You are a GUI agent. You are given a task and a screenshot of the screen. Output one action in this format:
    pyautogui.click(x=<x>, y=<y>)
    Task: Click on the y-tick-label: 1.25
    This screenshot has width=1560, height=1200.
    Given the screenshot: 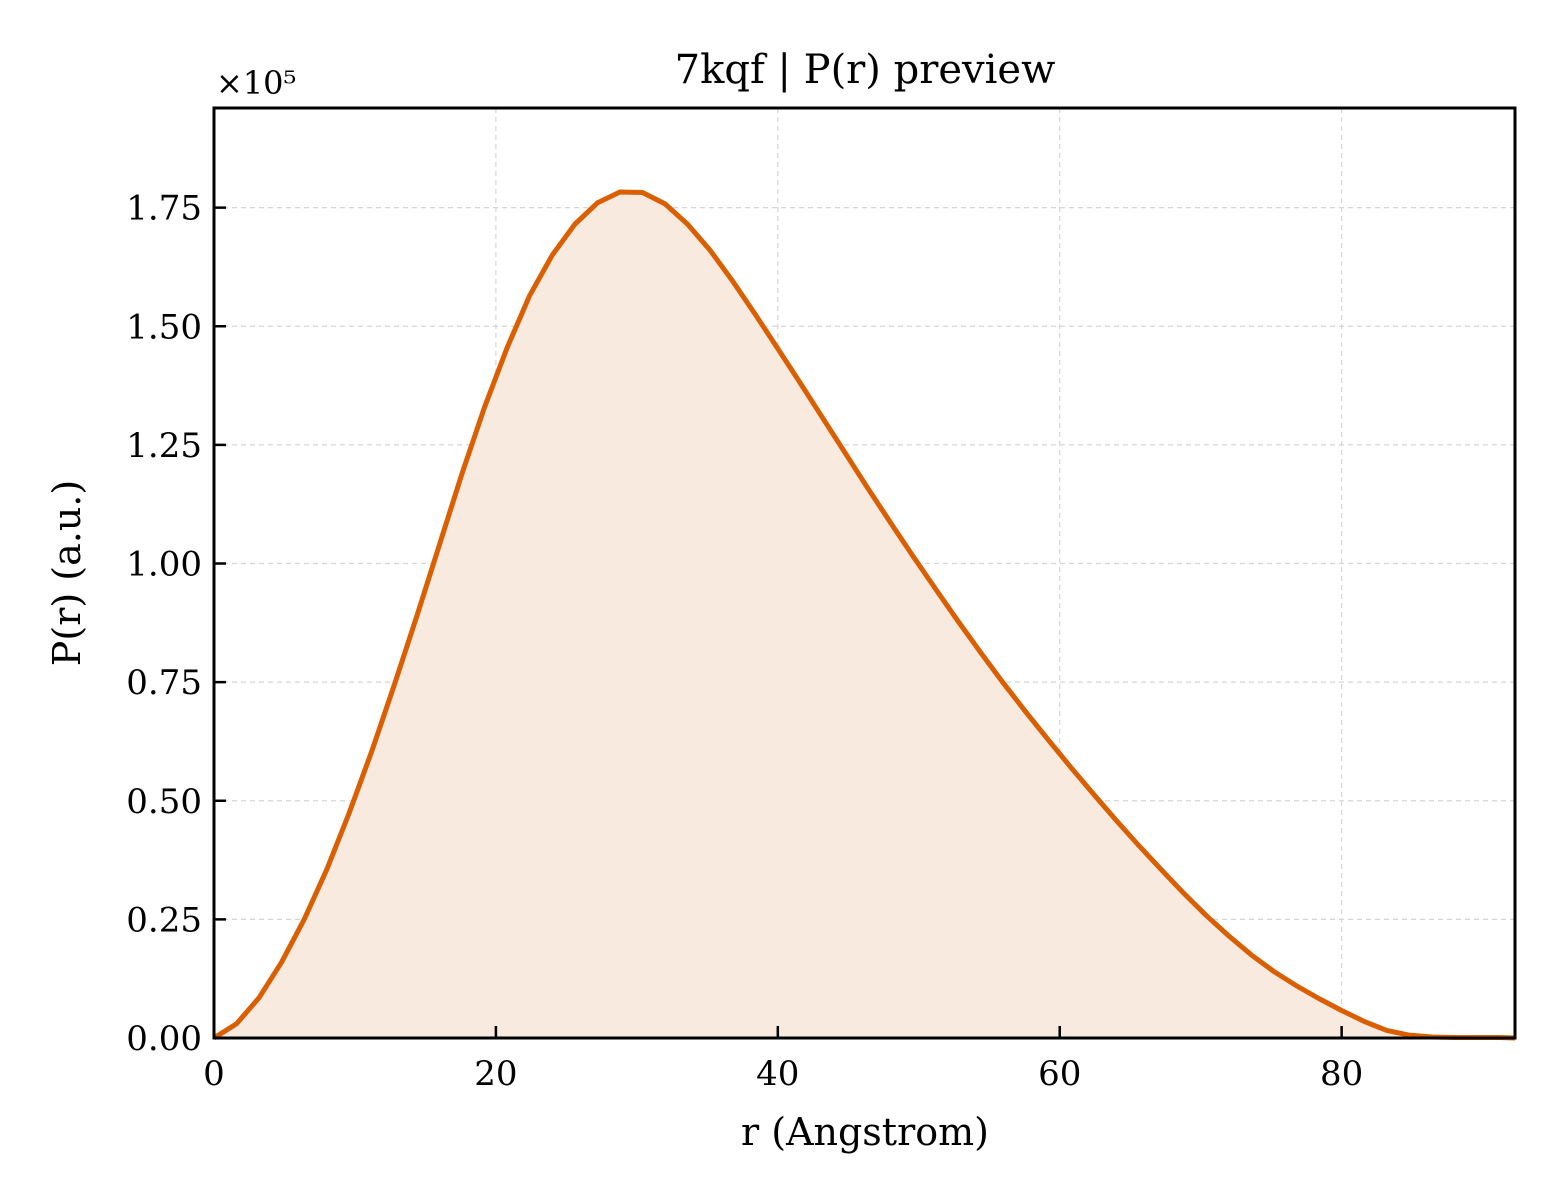 What is the action you would take?
    pyautogui.click(x=164, y=446)
    